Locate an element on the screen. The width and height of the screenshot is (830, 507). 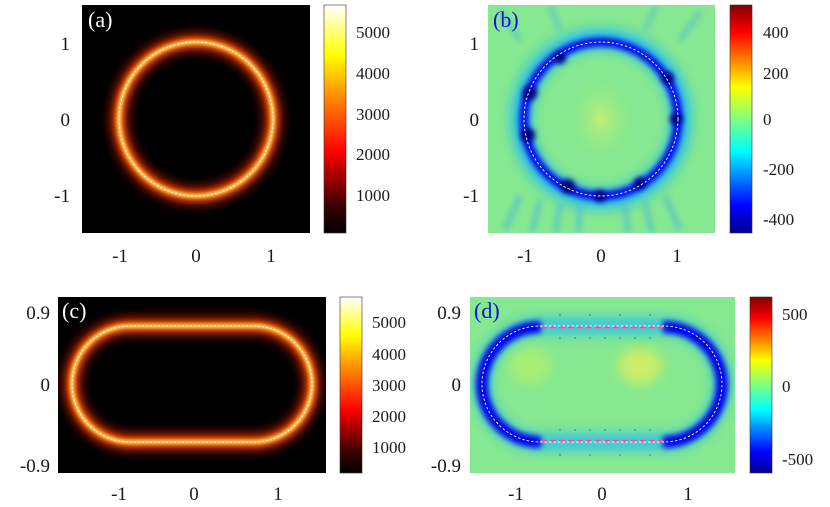
panel-b-xtick-0: 0 is located at coordinates (601, 256).